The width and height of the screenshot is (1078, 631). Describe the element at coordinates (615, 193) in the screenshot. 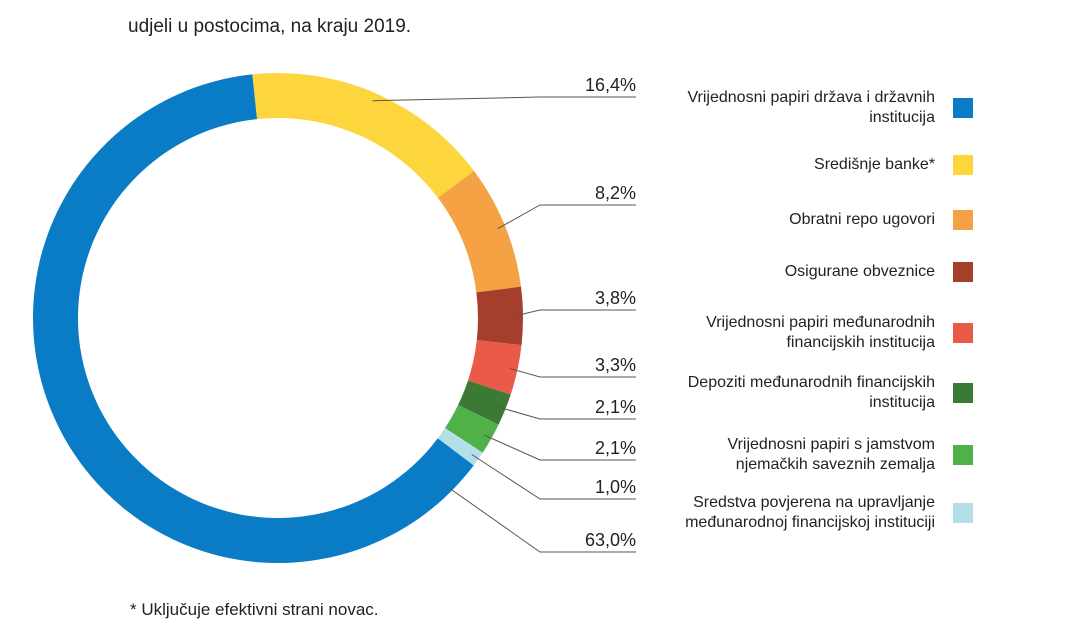

I see `value-label: 8,2%` at that location.